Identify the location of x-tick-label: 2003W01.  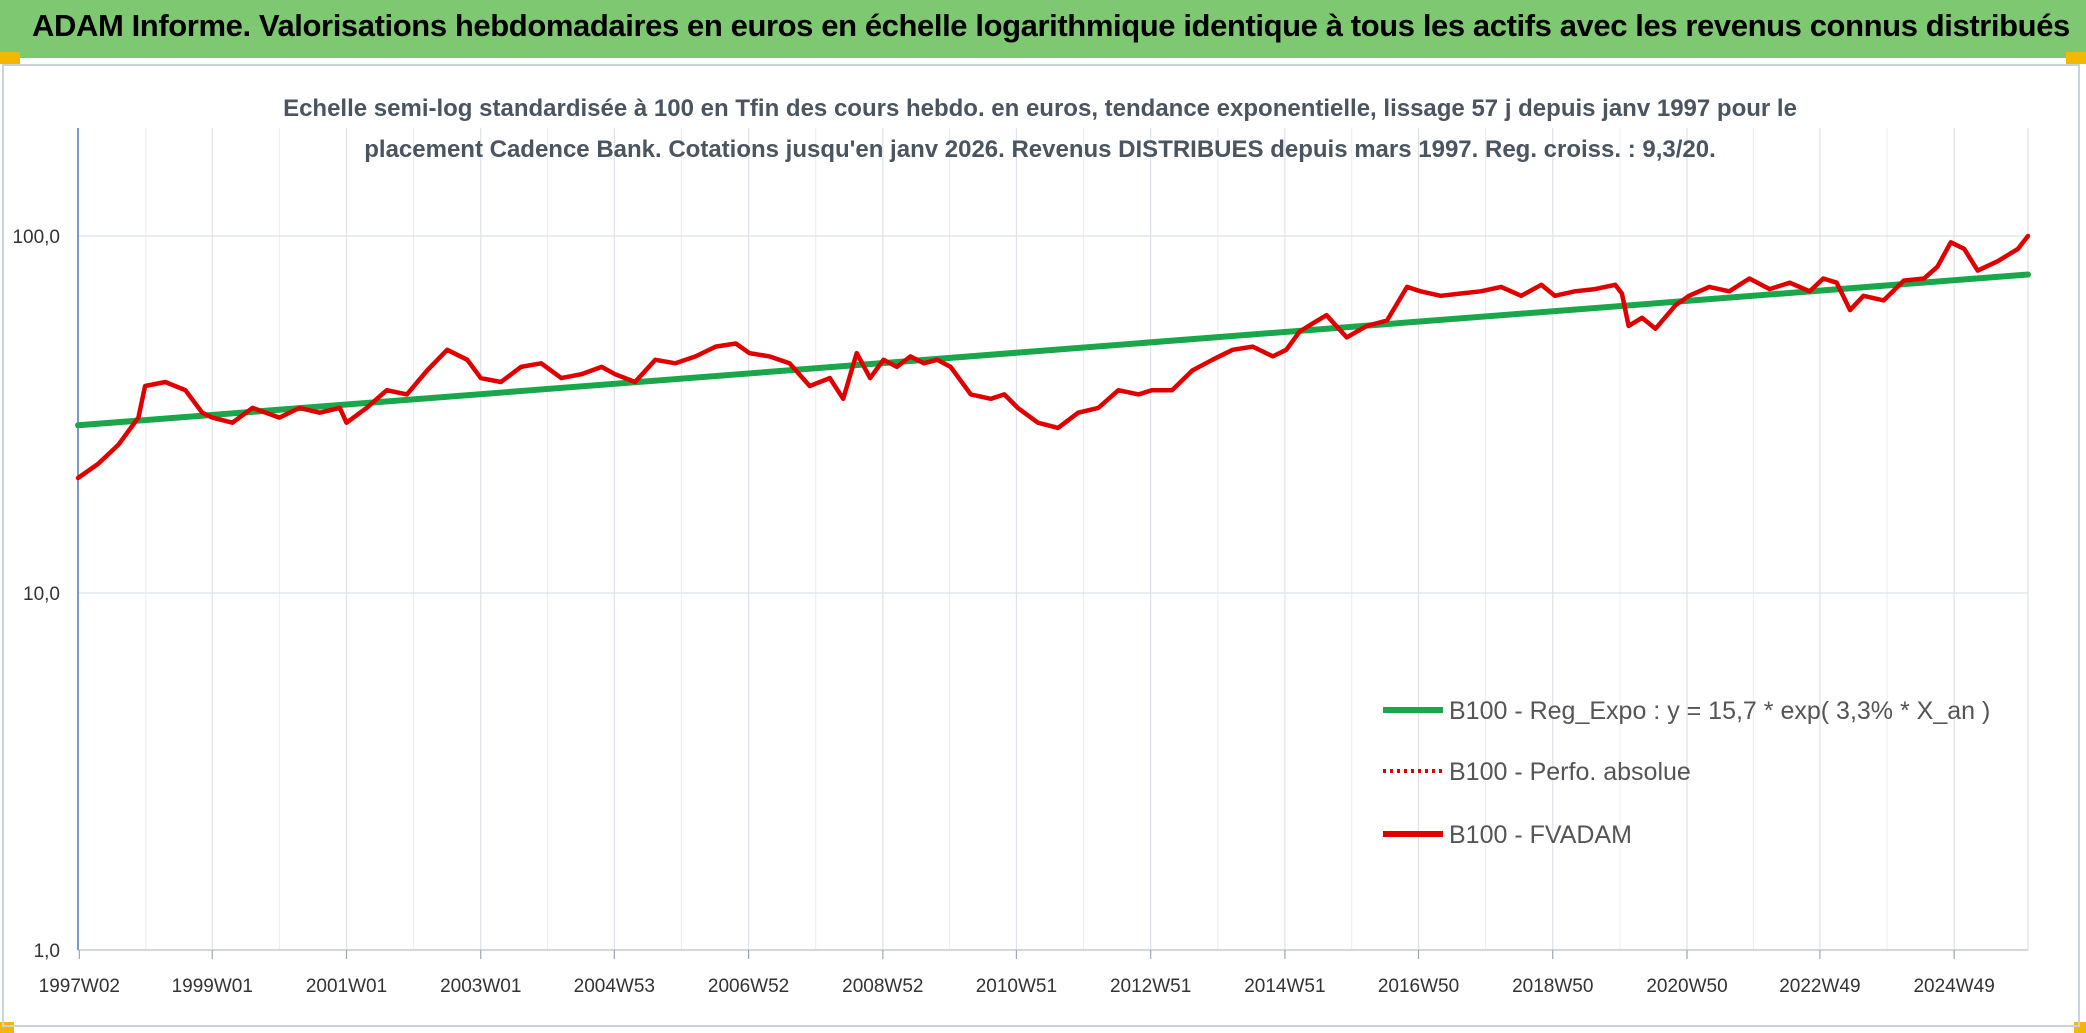
(480, 986).